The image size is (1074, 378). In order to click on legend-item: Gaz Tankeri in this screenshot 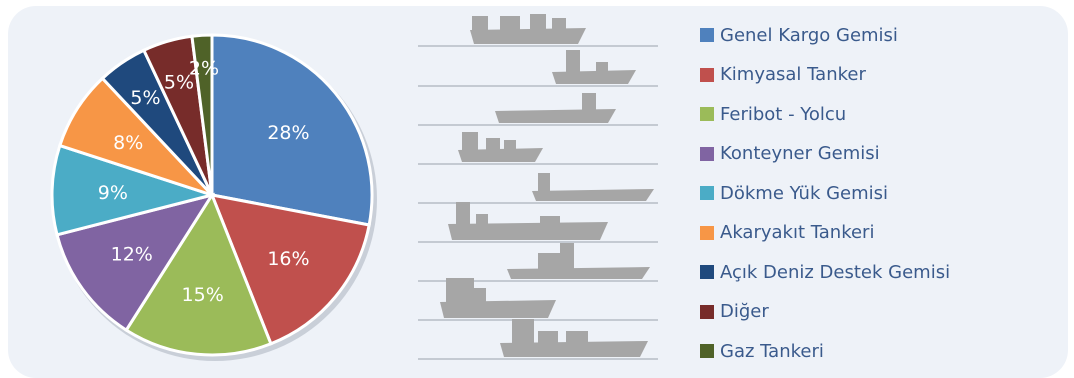, I will do `click(762, 351)`.